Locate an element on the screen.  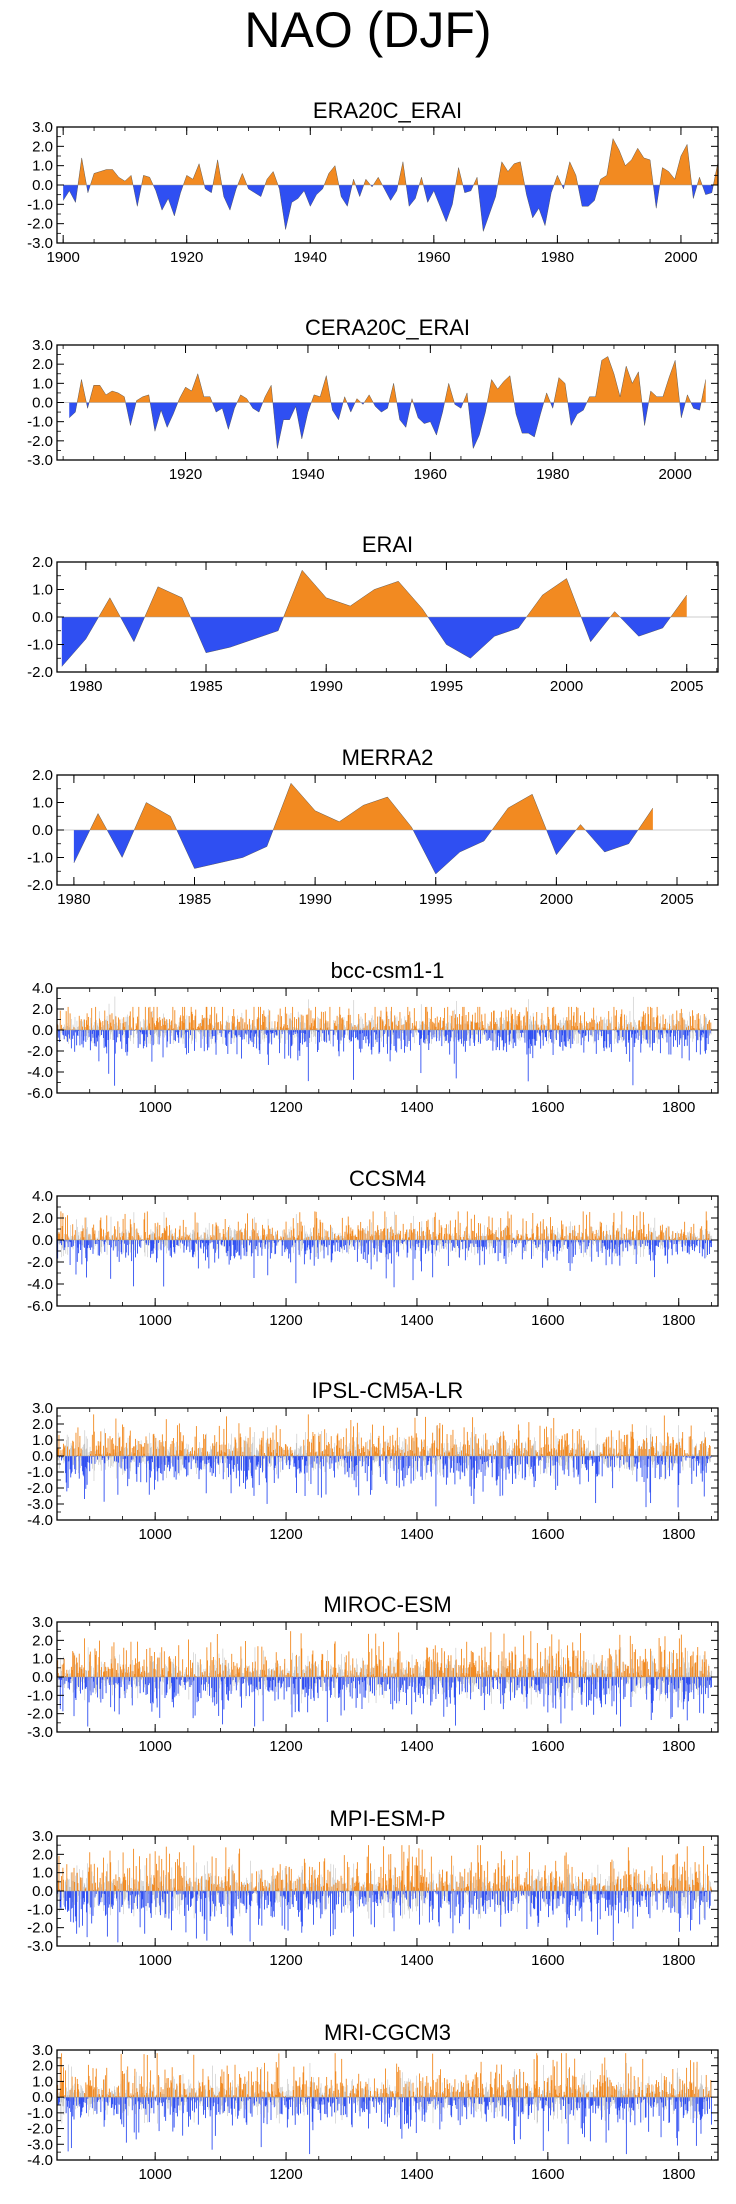
x-tick-label: 1990 is located at coordinates (314, 899).